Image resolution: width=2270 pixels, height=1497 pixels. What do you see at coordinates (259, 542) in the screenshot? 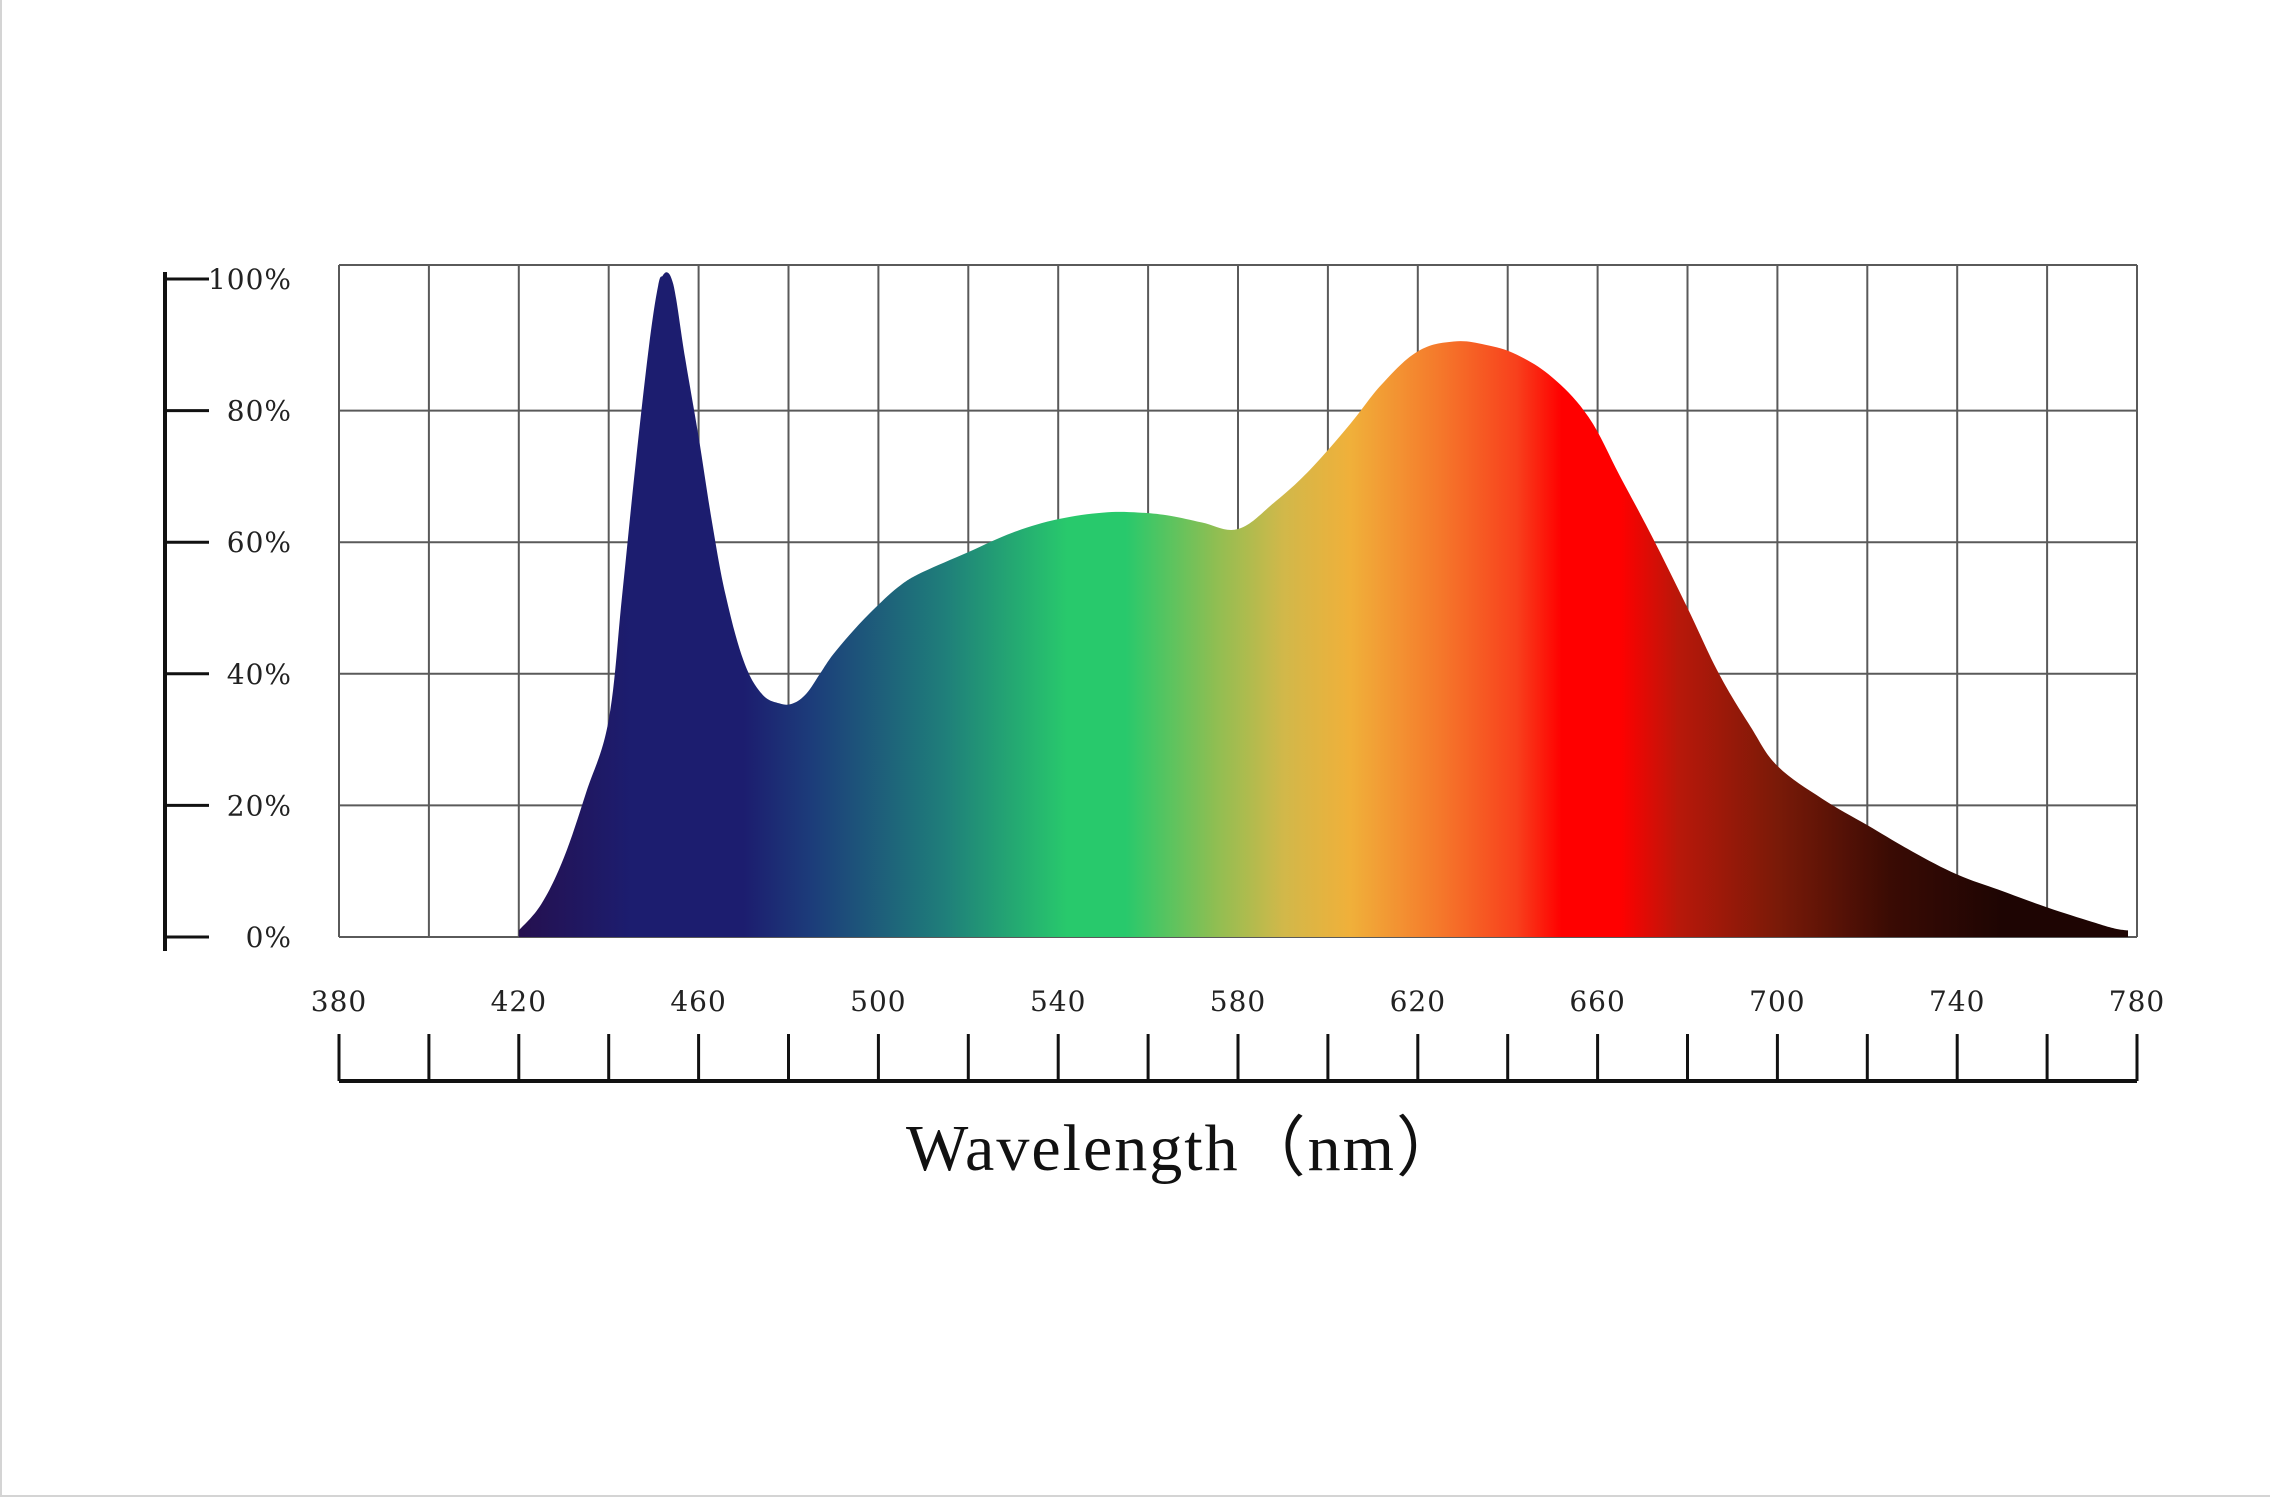
I see `y-tick-label: 60%` at bounding box center [259, 542].